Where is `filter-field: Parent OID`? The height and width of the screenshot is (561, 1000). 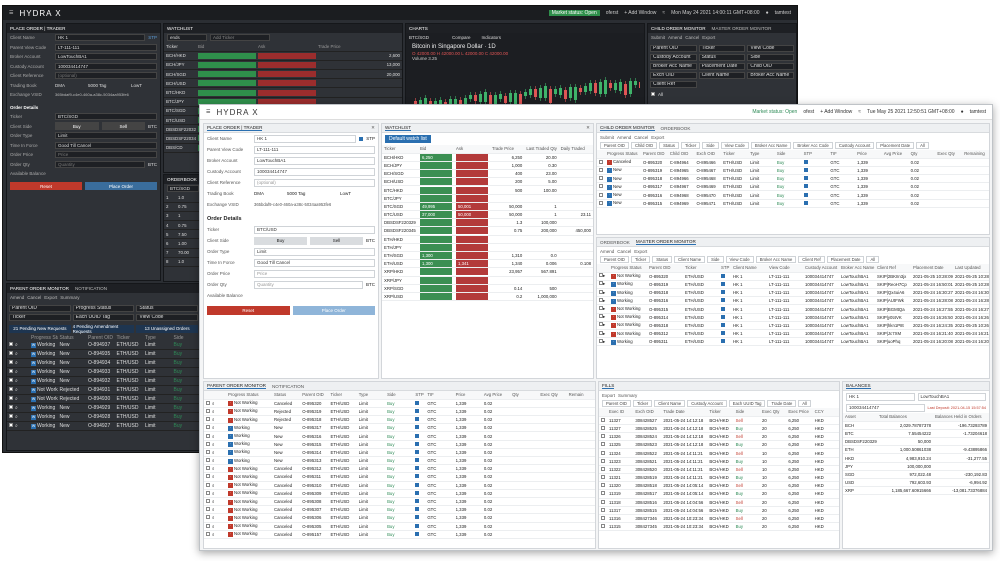 filter-field: Parent OID is located at coordinates (673, 48).